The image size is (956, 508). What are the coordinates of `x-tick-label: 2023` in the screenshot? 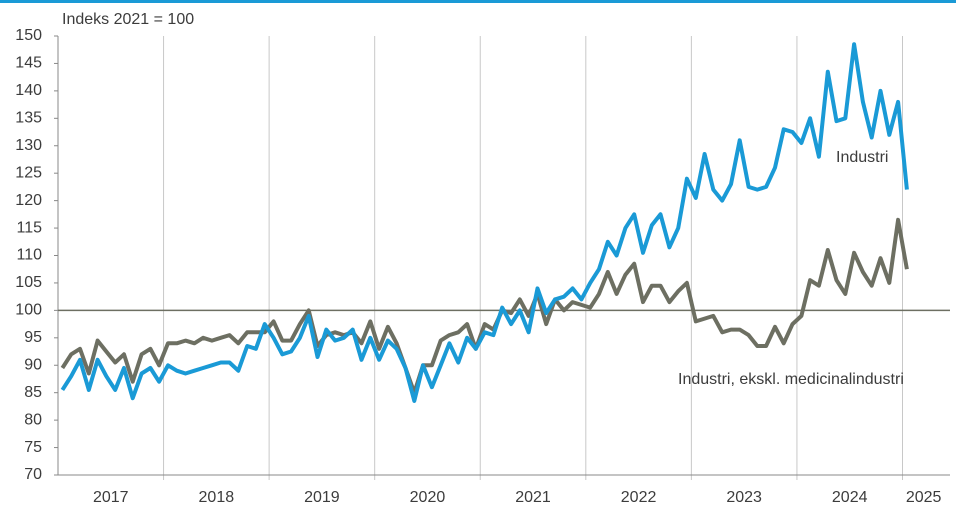 It's located at (744, 497).